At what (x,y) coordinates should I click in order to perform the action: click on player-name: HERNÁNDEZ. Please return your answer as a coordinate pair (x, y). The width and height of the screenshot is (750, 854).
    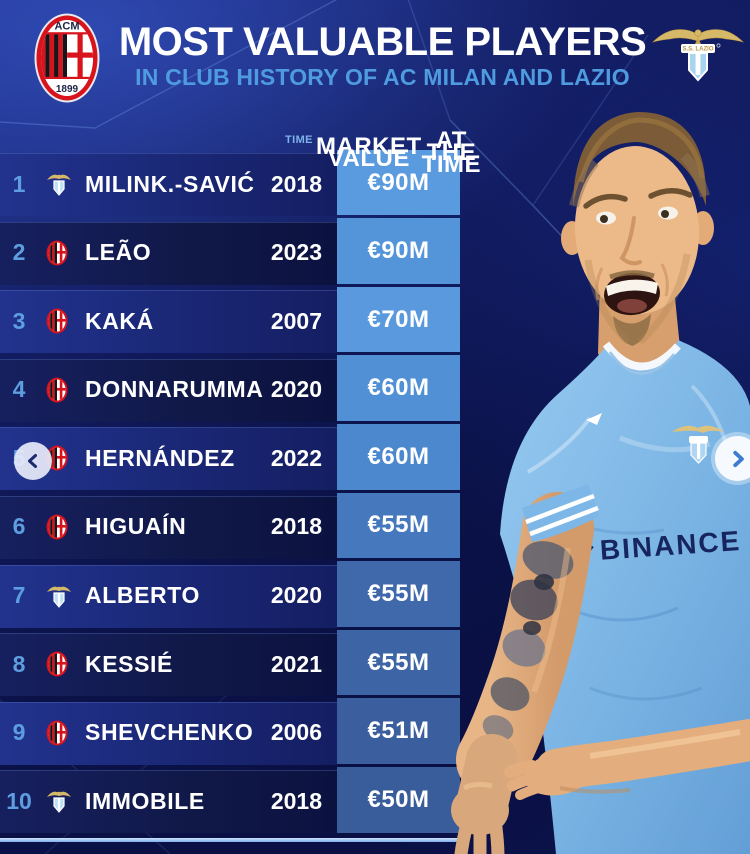
    Looking at the image, I should click on (160, 457).